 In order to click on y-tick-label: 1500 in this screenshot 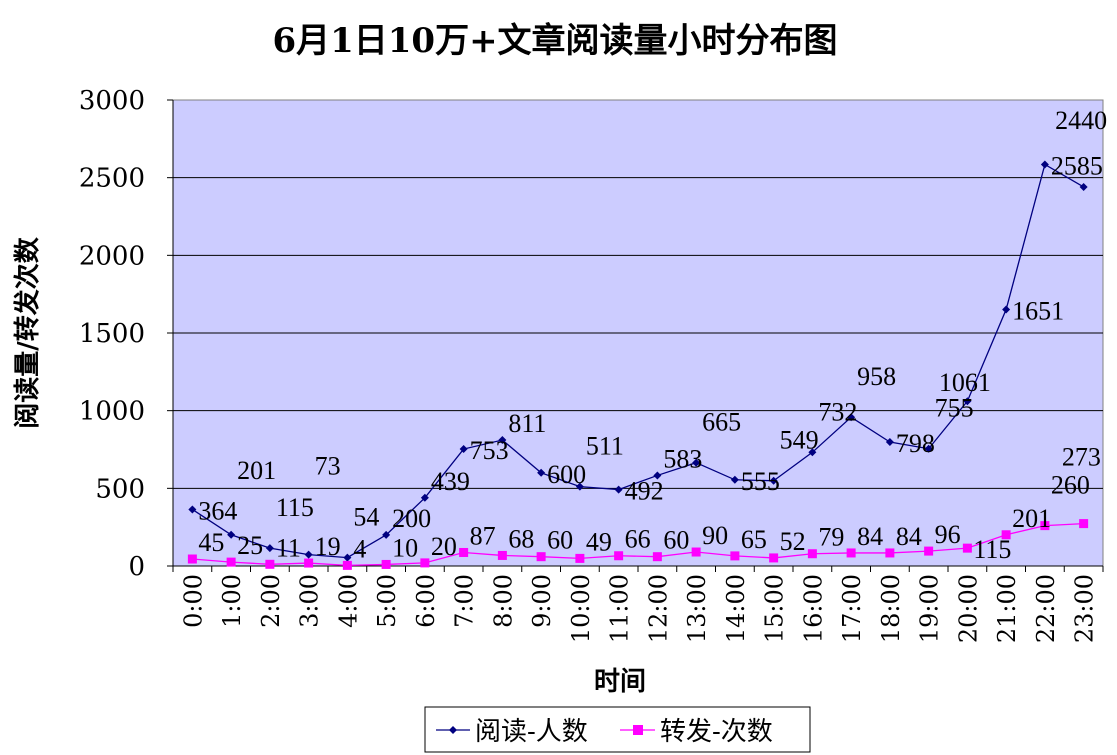, I will do `click(112, 334)`.